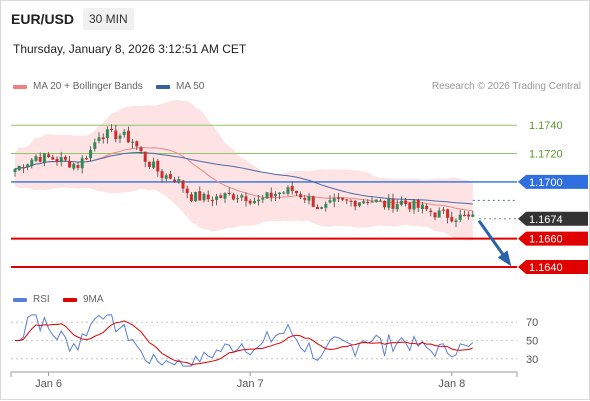 This screenshot has width=590, height=401. What do you see at coordinates (20, 86) in the screenshot?
I see `legend-ma20-swatch` at bounding box center [20, 86].